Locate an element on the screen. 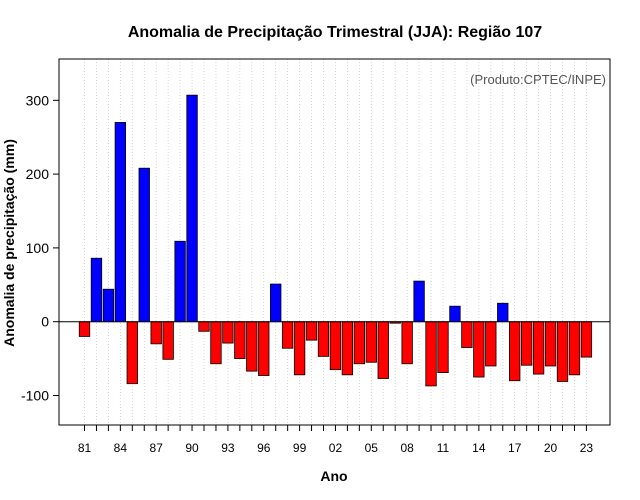 The image size is (640, 500). x-tick-label: 81 is located at coordinates (85, 448).